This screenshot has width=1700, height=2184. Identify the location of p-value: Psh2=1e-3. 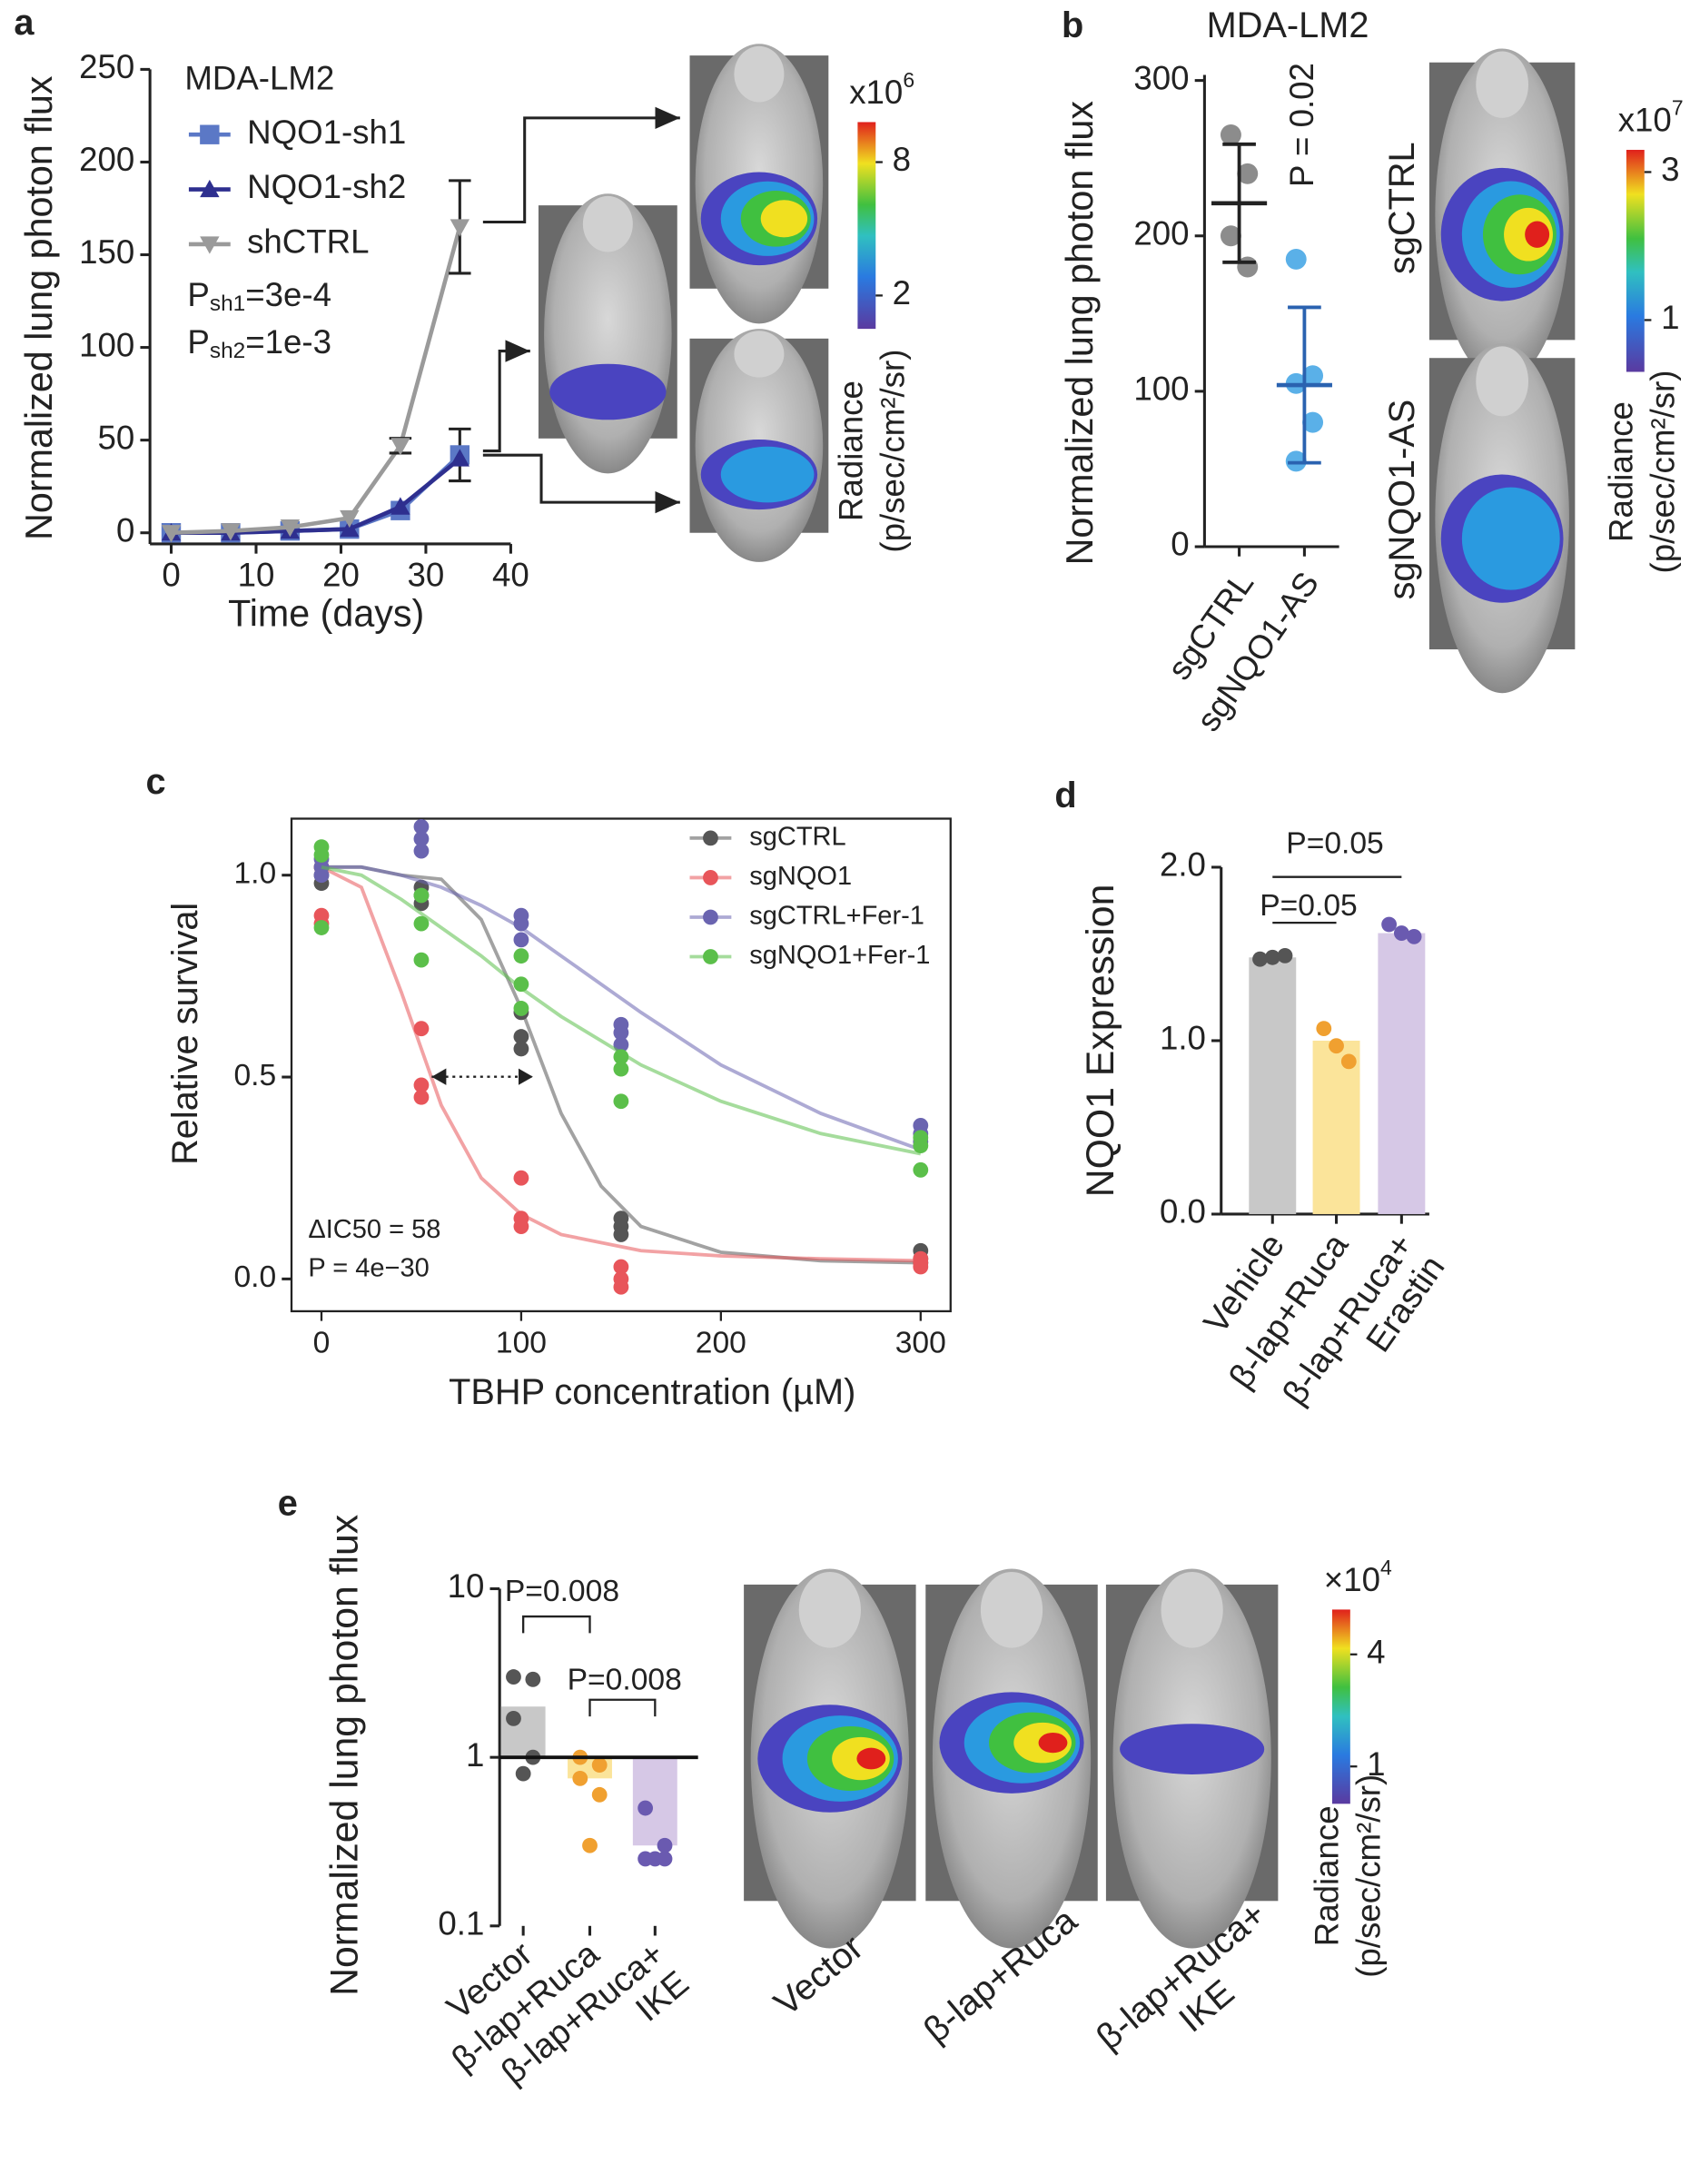
(259, 344).